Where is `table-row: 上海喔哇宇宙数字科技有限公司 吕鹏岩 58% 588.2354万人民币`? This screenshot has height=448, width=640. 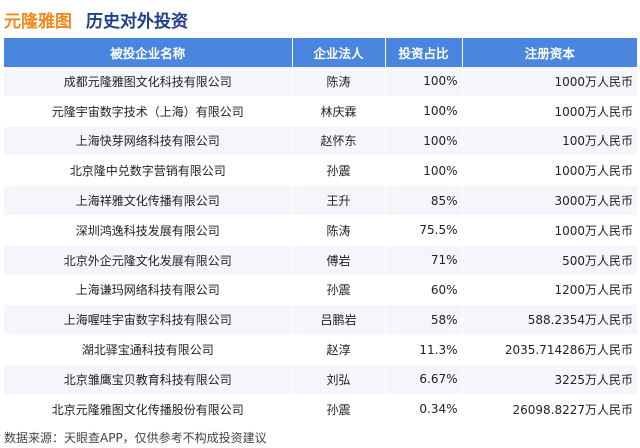
table-row: 上海喔哇宇宙数字科技有限公司 吕鹏岩 58% 588.2354万人民币 is located at coordinates (320, 320).